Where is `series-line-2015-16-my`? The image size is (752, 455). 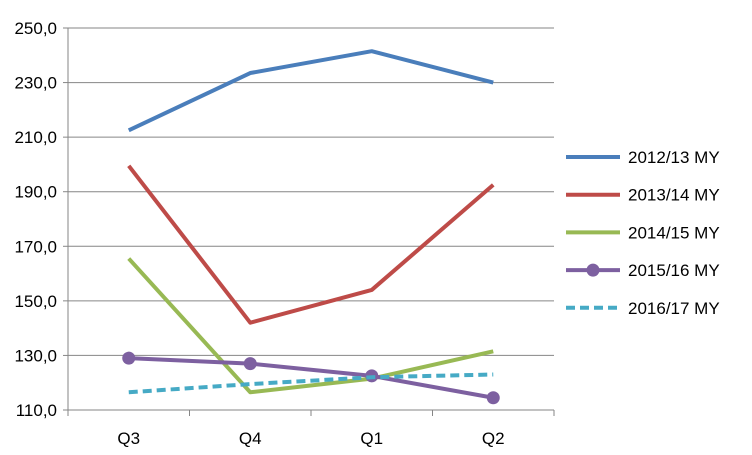
series-line-2015-16-my is located at coordinates (311, 378).